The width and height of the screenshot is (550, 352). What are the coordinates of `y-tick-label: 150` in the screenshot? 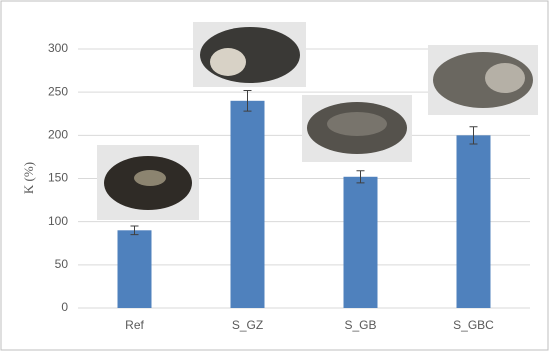 It's located at (58, 178).